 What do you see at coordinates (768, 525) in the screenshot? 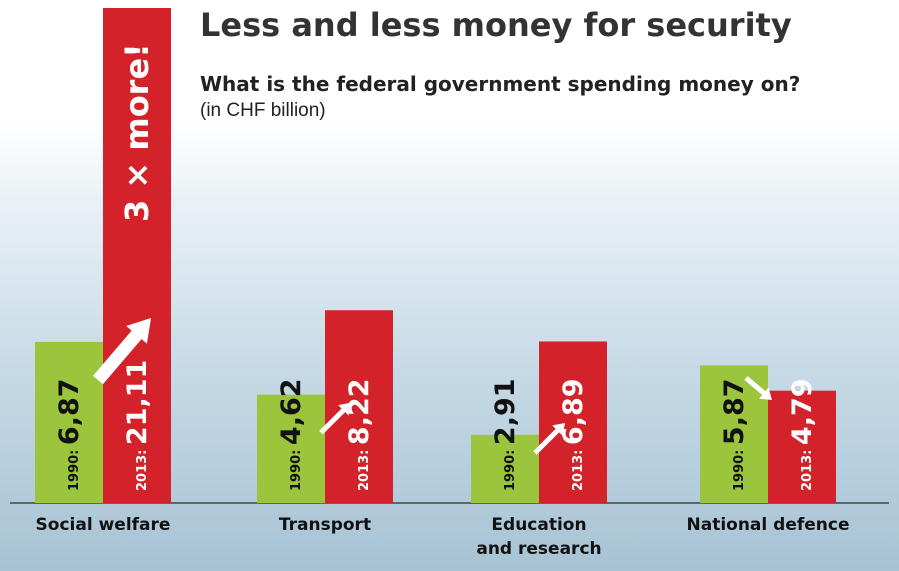
I see `category-label: National defence` at bounding box center [768, 525].